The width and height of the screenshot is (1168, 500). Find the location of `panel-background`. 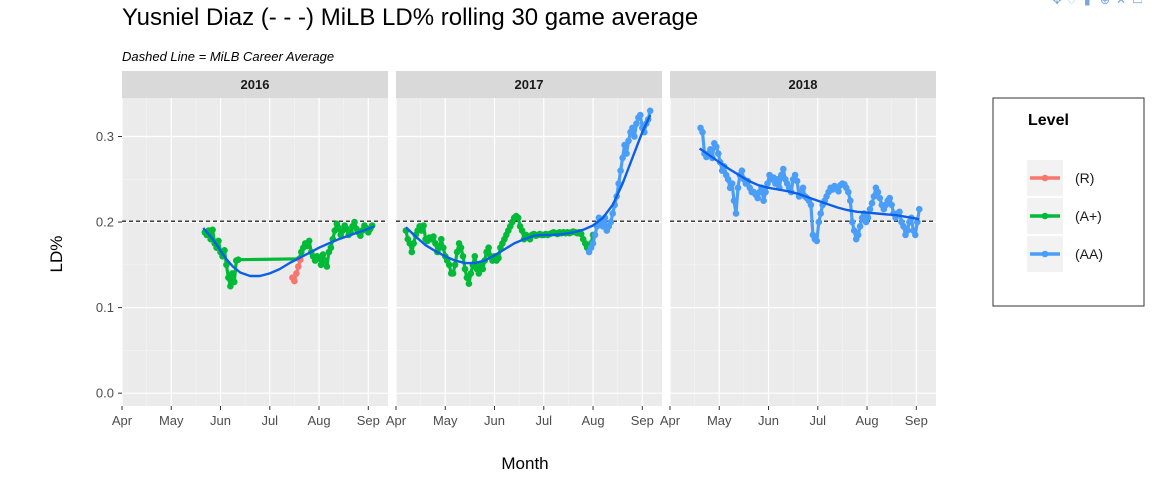

panel-background is located at coordinates (803, 252).